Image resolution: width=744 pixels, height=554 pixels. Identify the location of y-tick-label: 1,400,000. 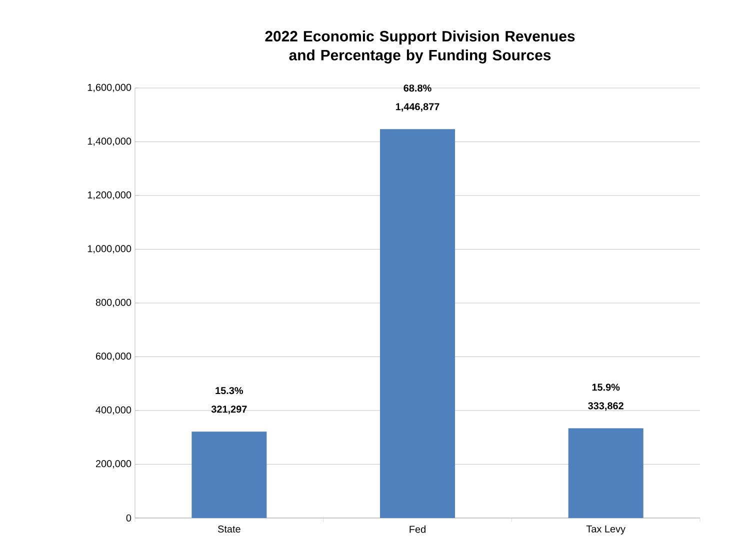
(110, 142).